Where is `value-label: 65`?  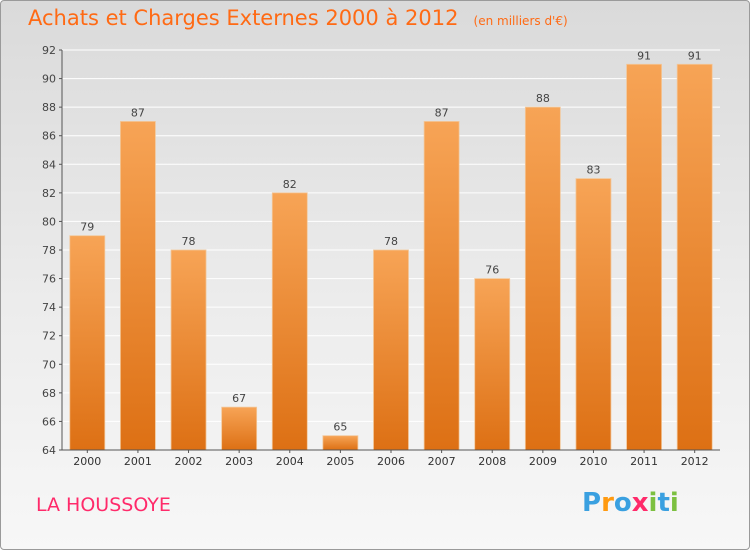 value-label: 65 is located at coordinates (340, 427).